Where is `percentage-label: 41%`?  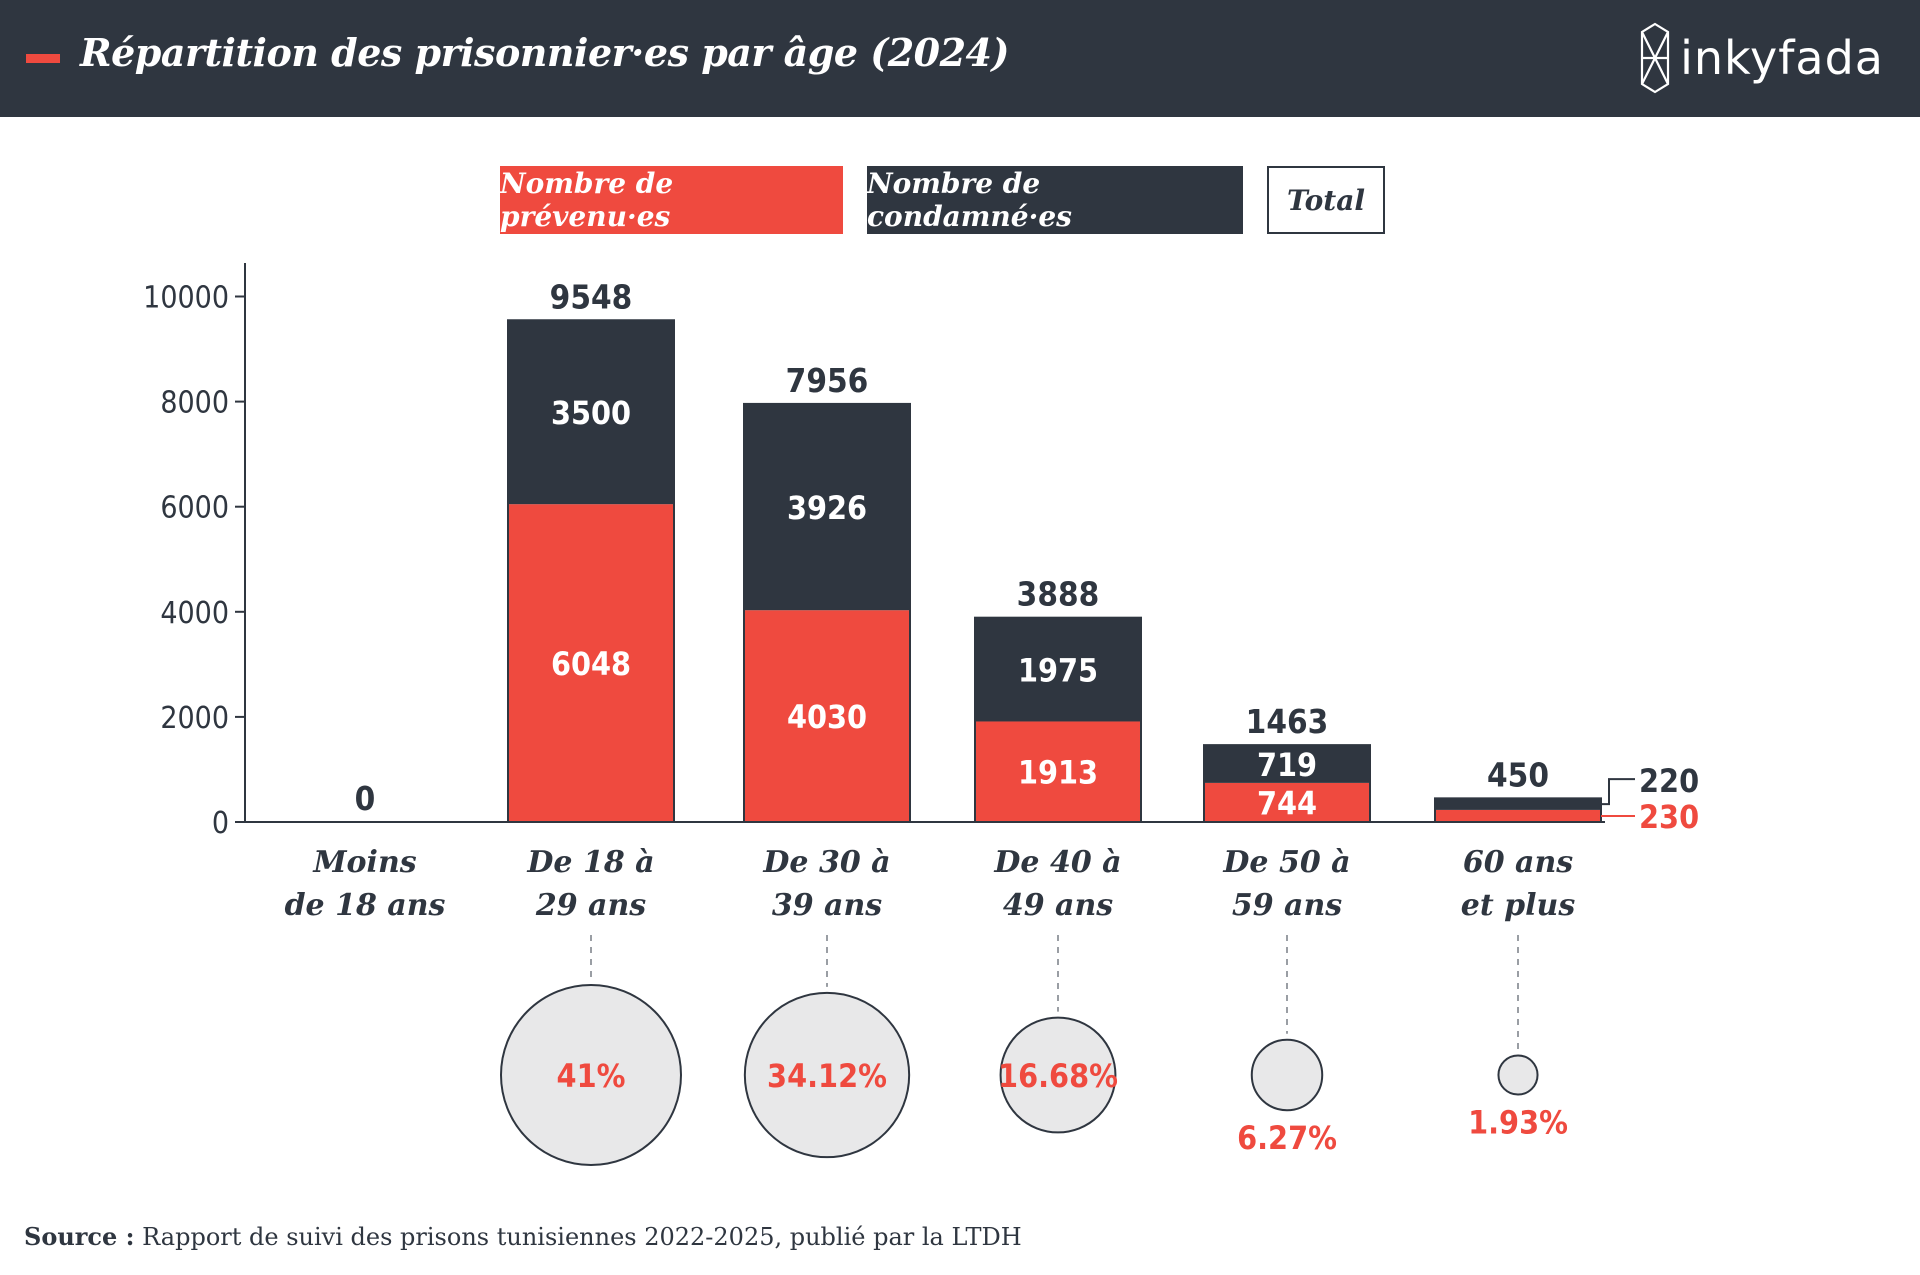
percentage-label: 41% is located at coordinates (591, 1076).